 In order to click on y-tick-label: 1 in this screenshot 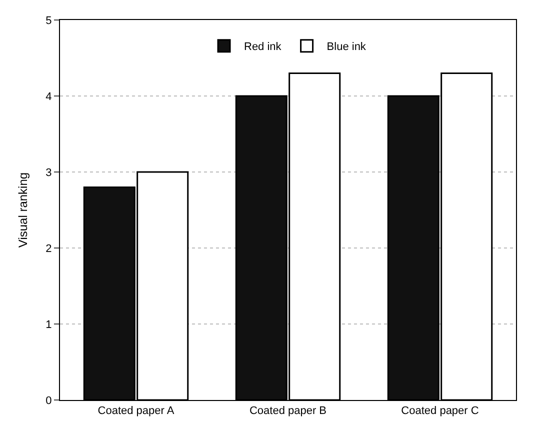, I will do `click(49, 324)`.